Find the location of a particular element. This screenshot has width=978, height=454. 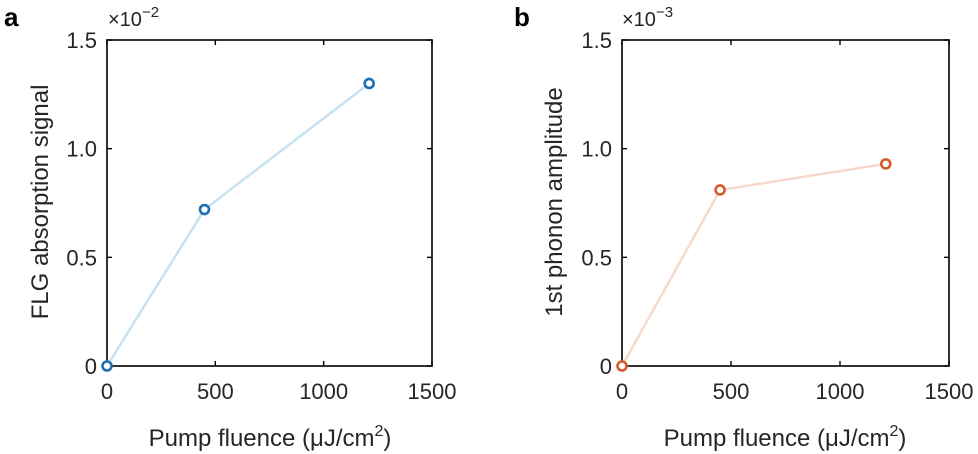

x-axis-label-b: Pump fluence (μJ/cm2) is located at coordinates (785, 437).